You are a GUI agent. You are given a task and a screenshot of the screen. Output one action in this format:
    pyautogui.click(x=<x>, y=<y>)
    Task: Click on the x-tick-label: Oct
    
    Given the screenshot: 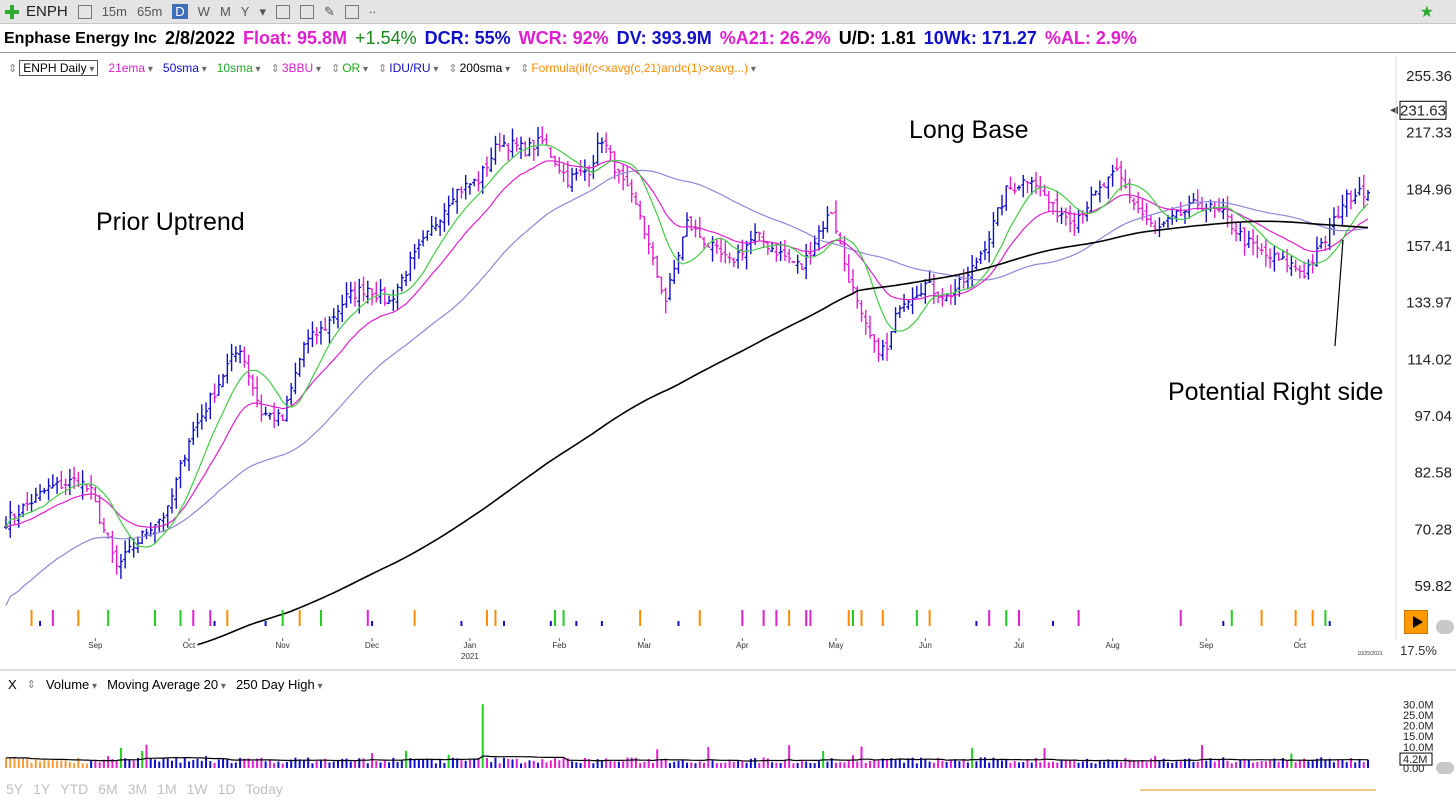 What is the action you would take?
    pyautogui.click(x=1300, y=645)
    